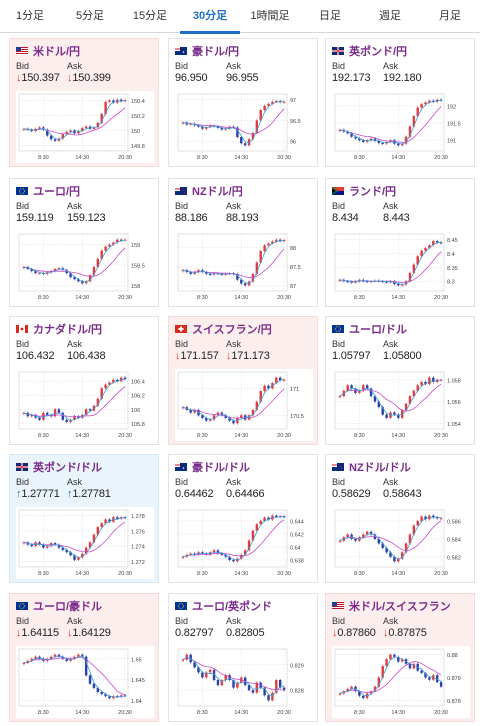 Image resolution: width=480 pixels, height=726 pixels. I want to click on price-chart: 88 87.5 87 8:30 14:30 20:30, so click(244, 267).